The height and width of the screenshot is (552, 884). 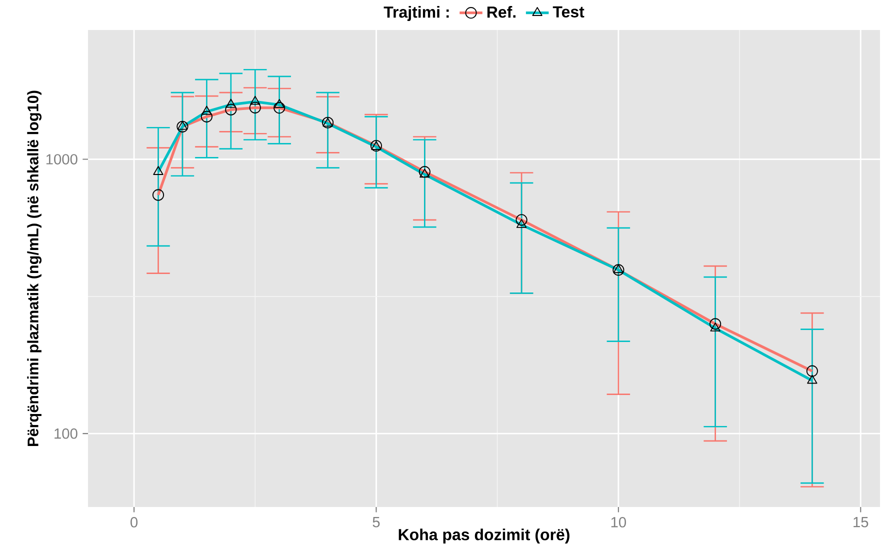 I want to click on legend-label: Ref., so click(x=501, y=12).